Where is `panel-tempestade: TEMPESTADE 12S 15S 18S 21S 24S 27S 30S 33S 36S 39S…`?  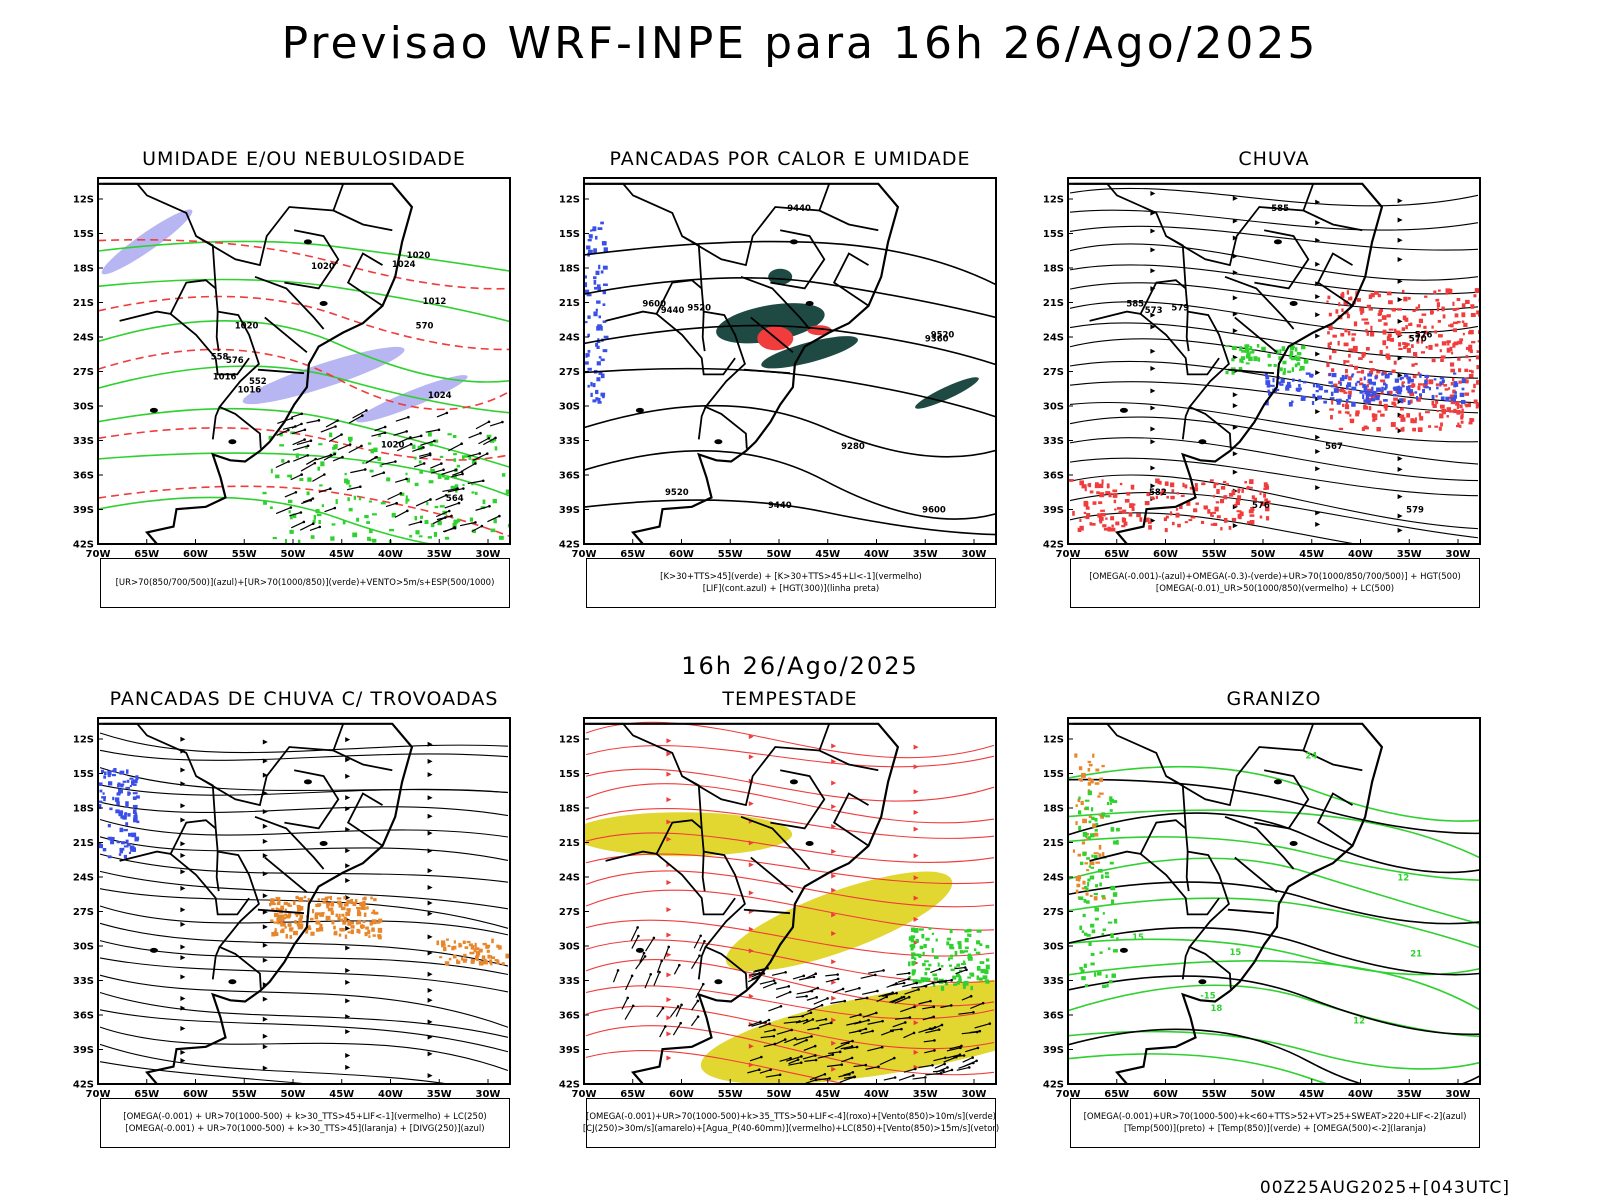 panel-tempestade: TEMPESTADE 12S 15S 18S 21S 24S 27S 30S 33S 36S 39S… is located at coordinates (819, 923).